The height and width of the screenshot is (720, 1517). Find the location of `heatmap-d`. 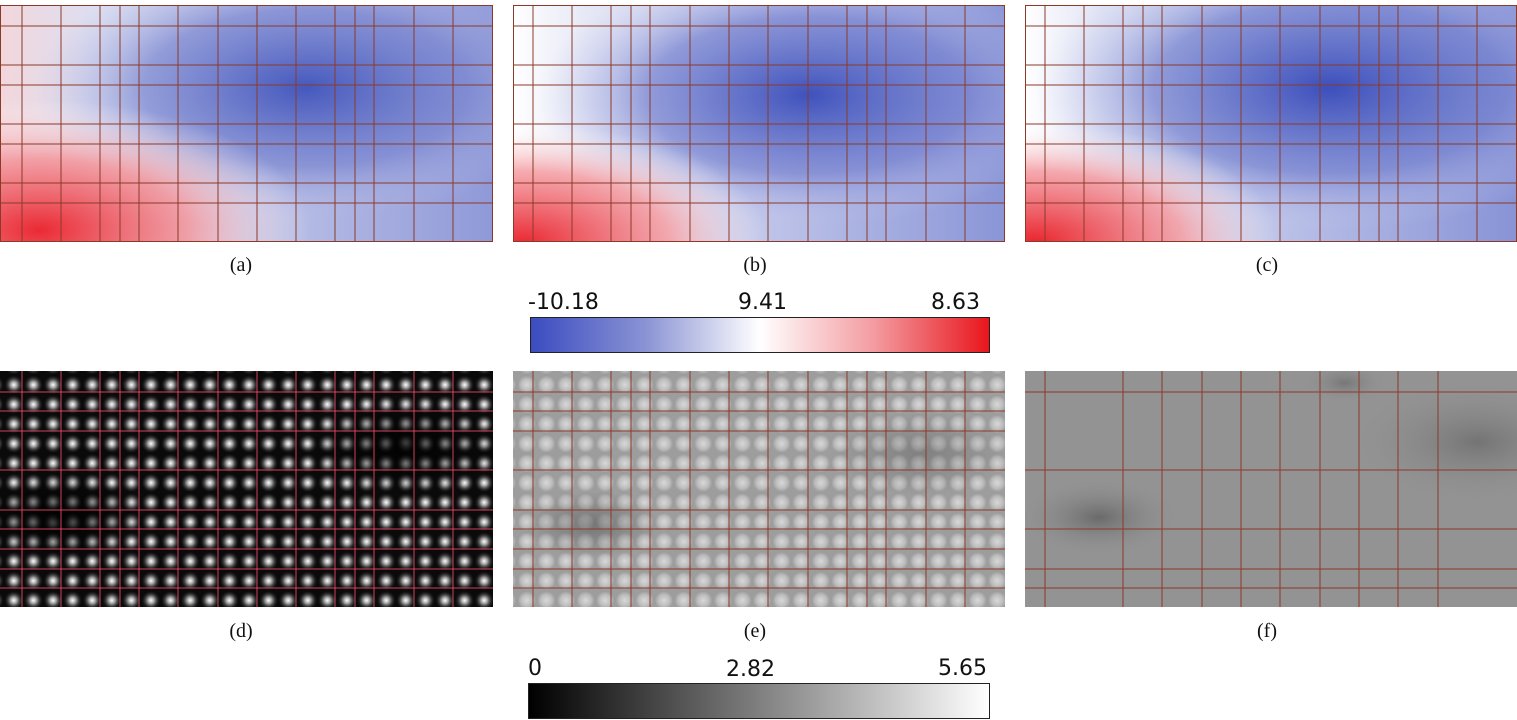

heatmap-d is located at coordinates (246, 489).